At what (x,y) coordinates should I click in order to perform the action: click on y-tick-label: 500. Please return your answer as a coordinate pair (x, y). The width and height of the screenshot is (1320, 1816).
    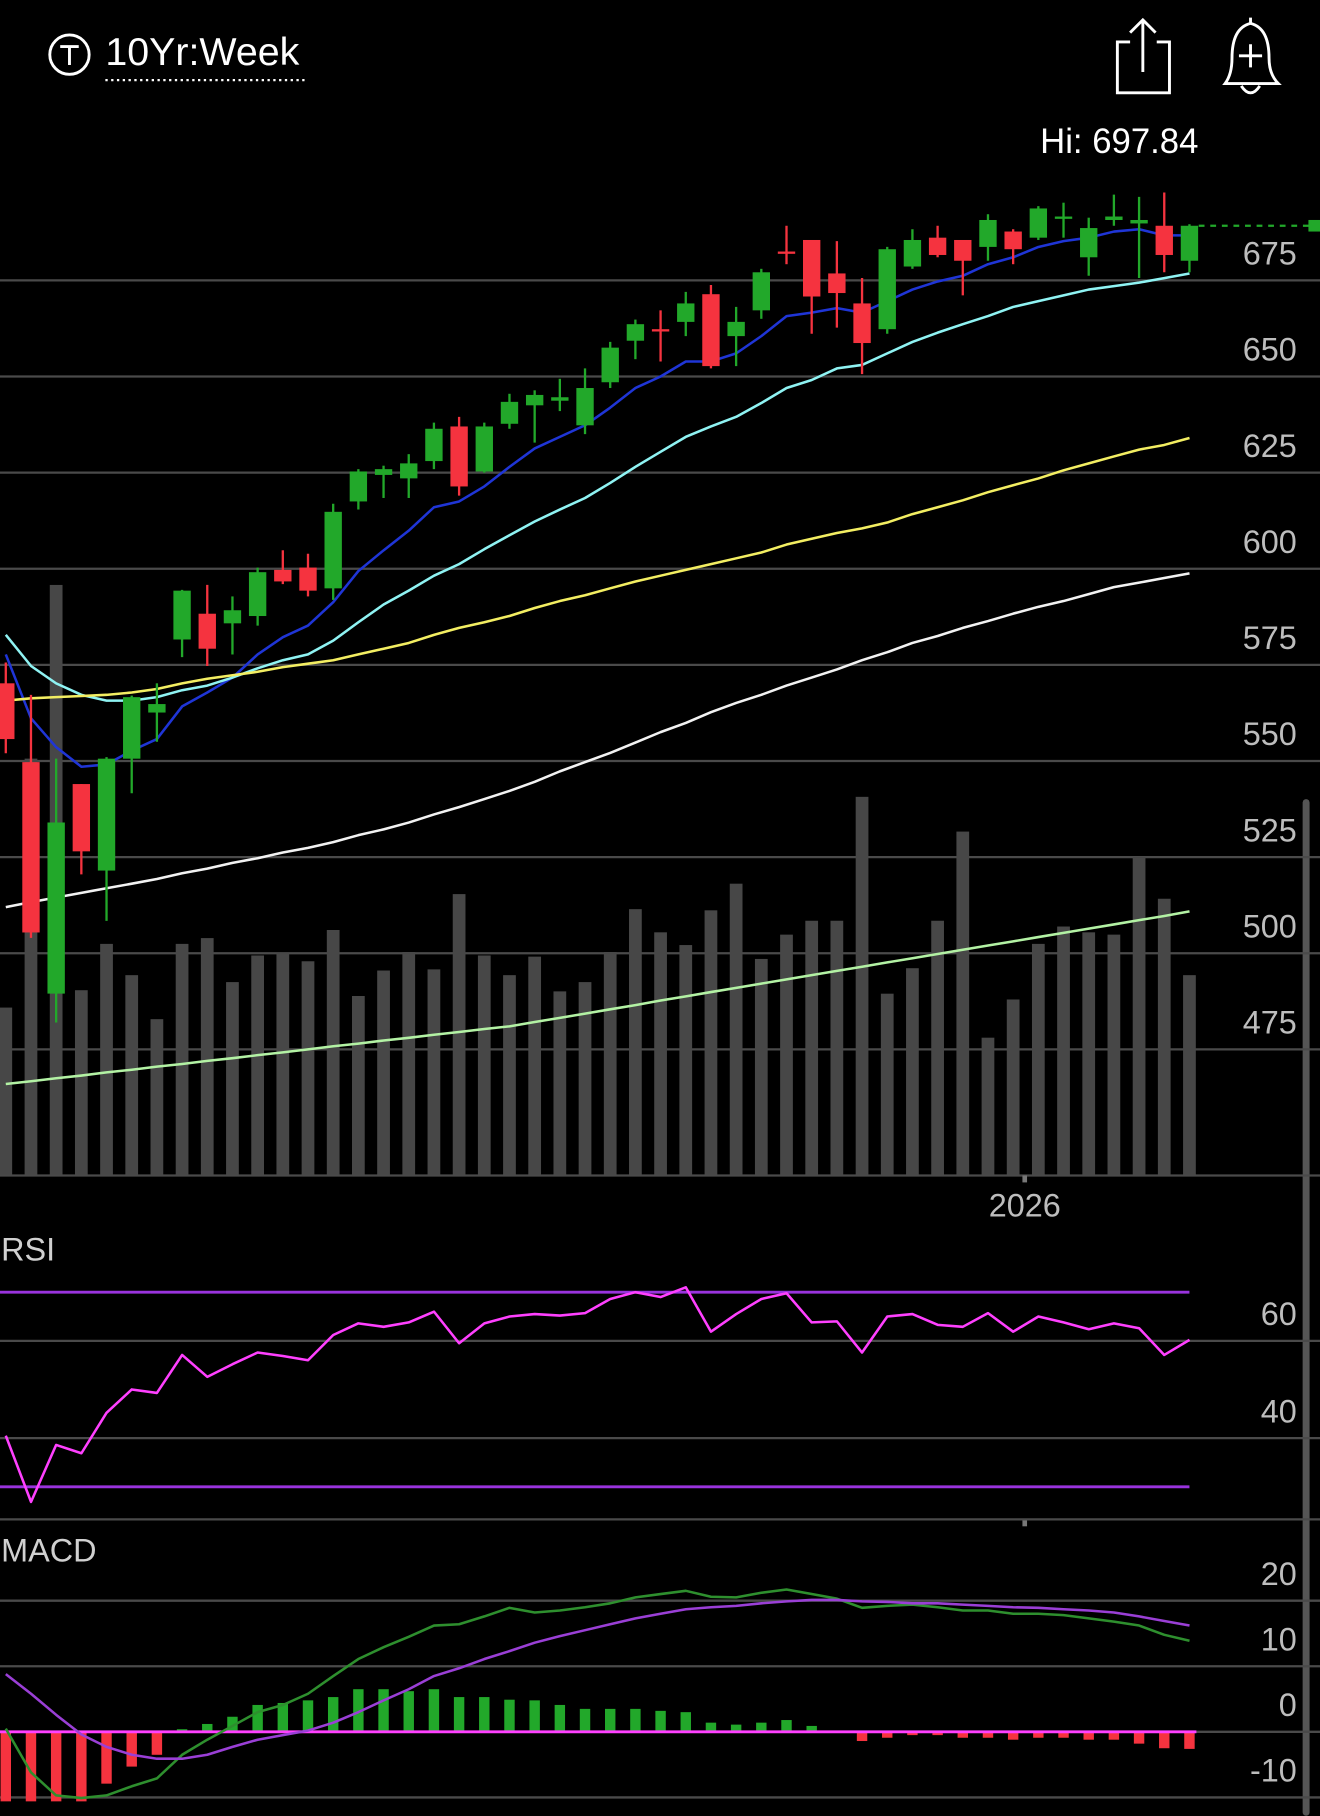
    Looking at the image, I should click on (1270, 926).